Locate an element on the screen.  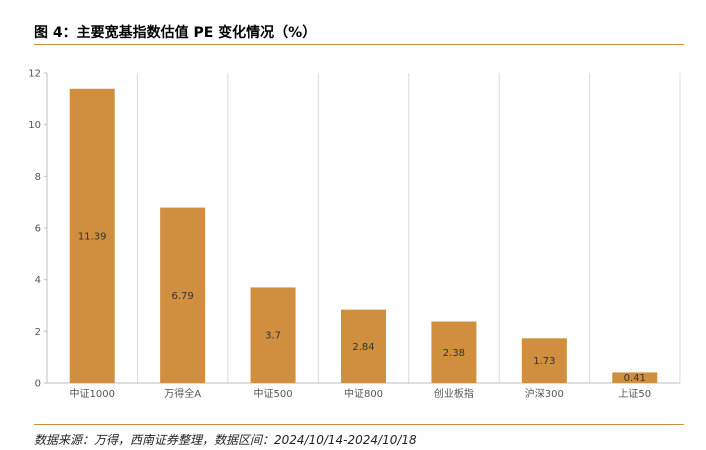
data-label: 11.39 is located at coordinates (92, 236).